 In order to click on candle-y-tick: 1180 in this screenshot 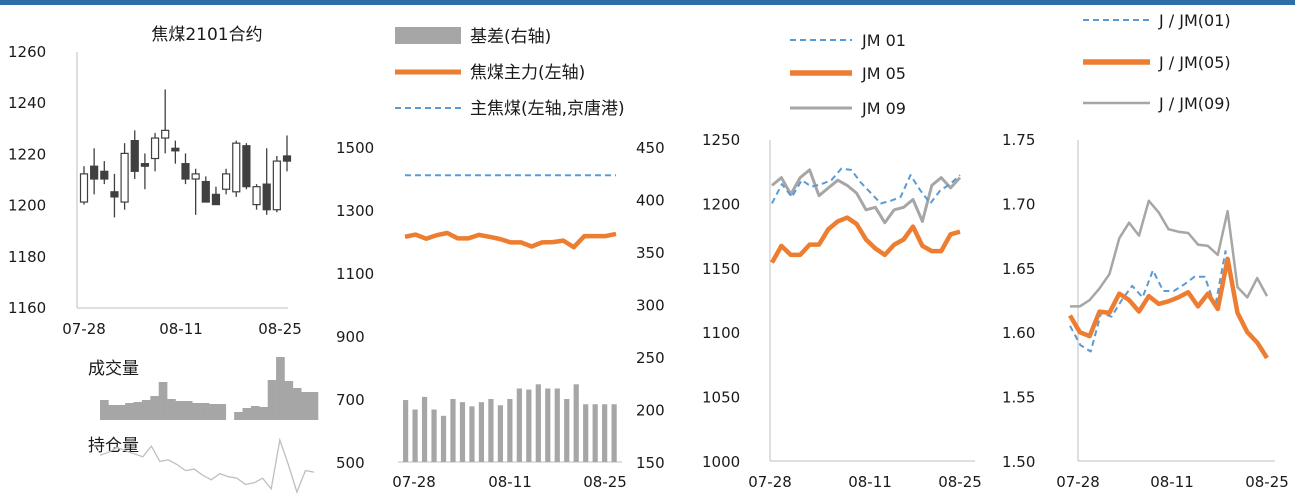, I will do `click(27, 257)`.